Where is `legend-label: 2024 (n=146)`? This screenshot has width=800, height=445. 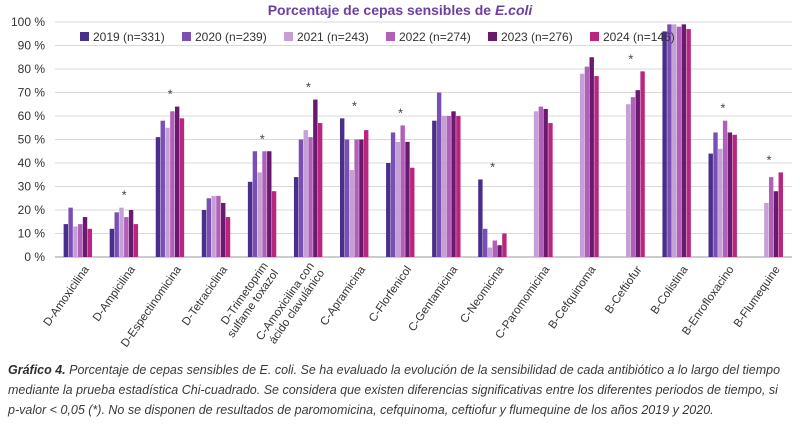
legend-label: 2024 (n=146) is located at coordinates (639, 37).